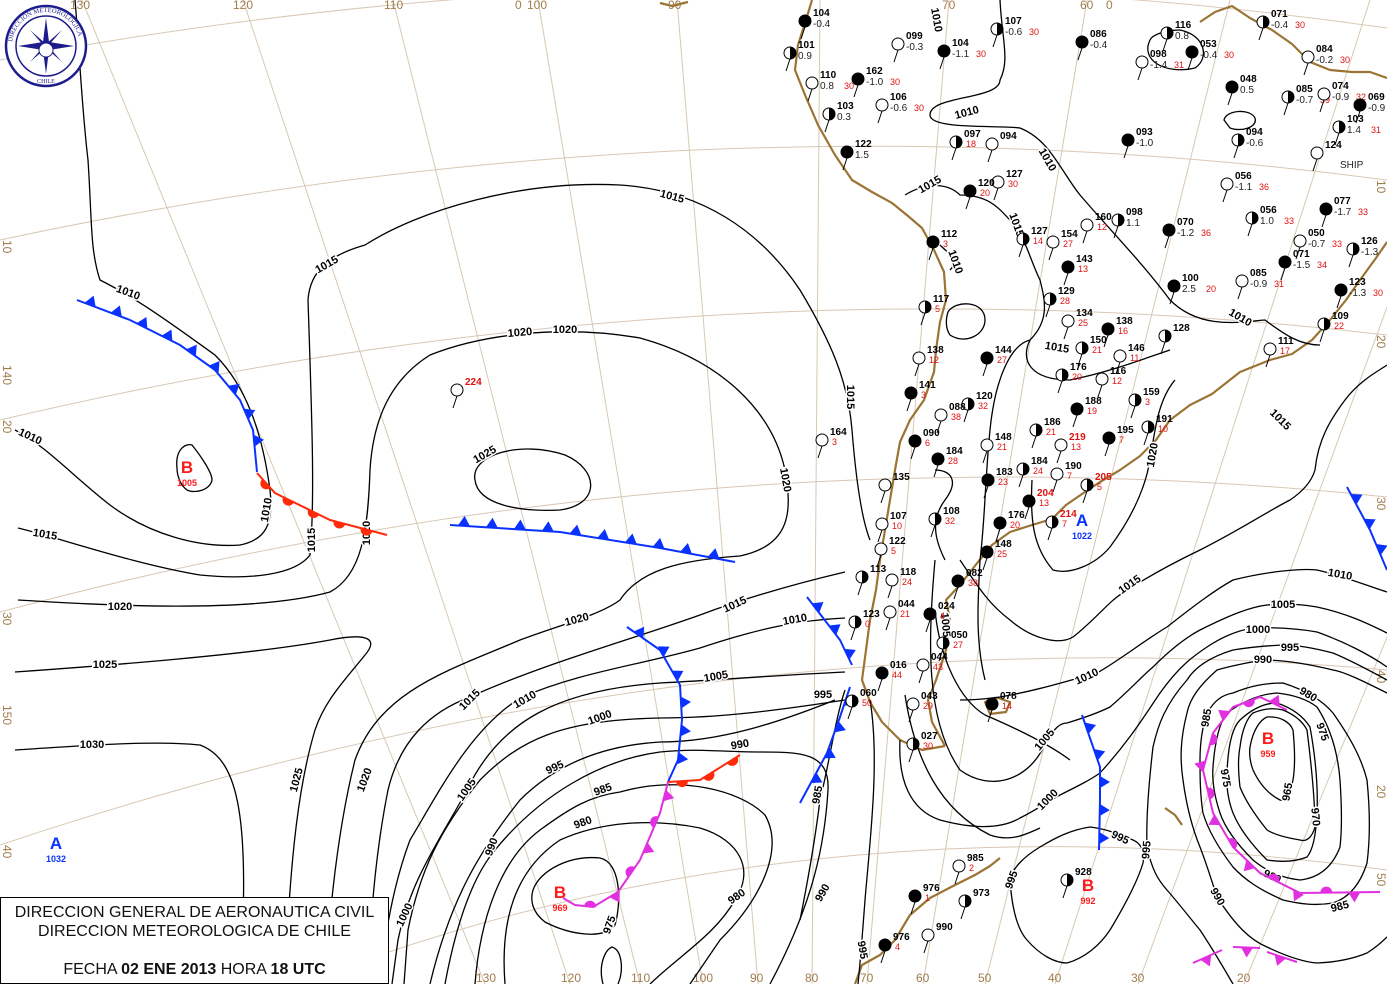 Image resolution: width=1387 pixels, height=984 pixels. I want to click on station-plot: 107-0.6 30, so click(1014, 32).